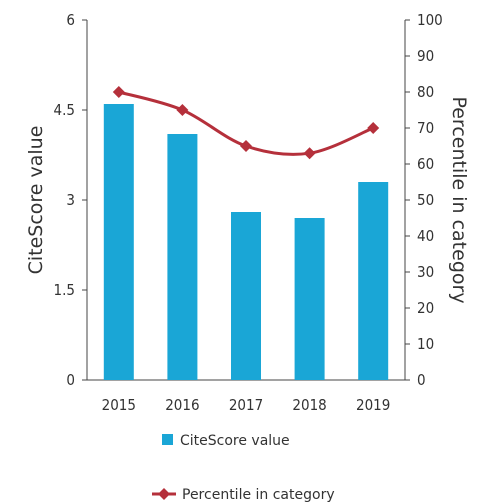 This screenshot has width=484, height=502. Describe the element at coordinates (167, 439) in the screenshot. I see `legend-bar-swatch` at that location.